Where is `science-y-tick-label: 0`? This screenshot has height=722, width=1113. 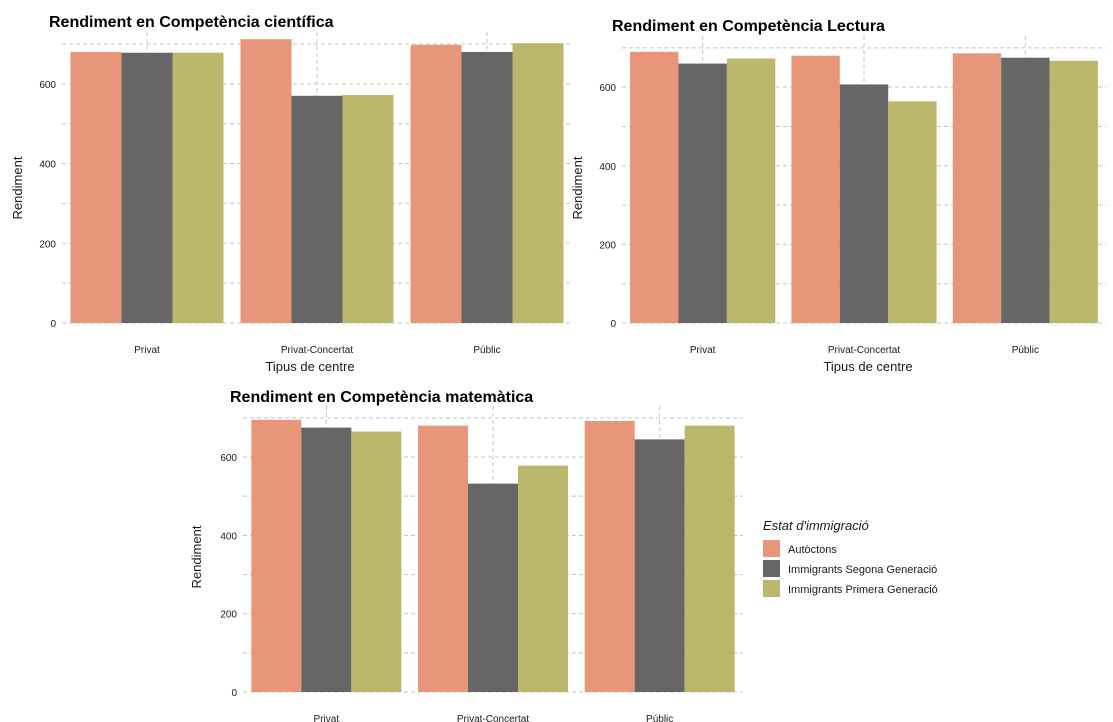 science-y-tick-label: 0 is located at coordinates (53, 324).